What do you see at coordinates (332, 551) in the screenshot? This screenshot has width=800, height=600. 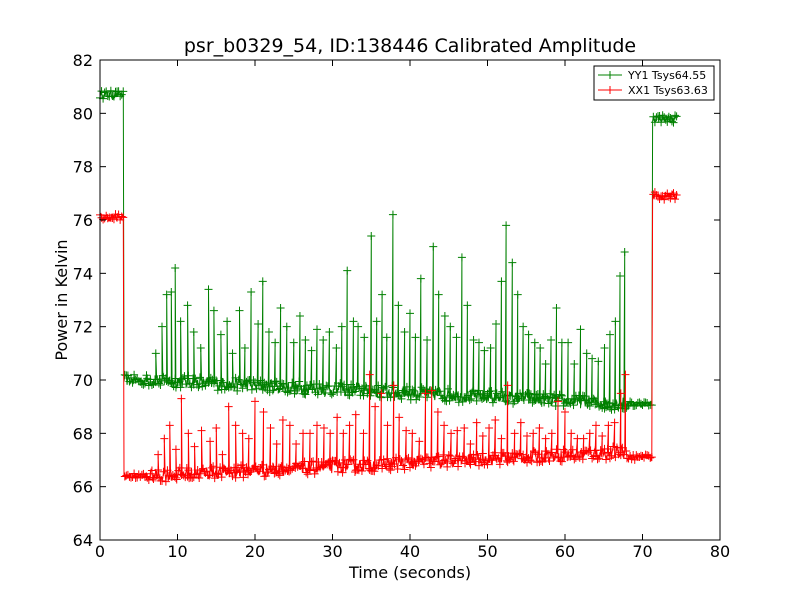 I see `x-tick-label: 30` at bounding box center [332, 551].